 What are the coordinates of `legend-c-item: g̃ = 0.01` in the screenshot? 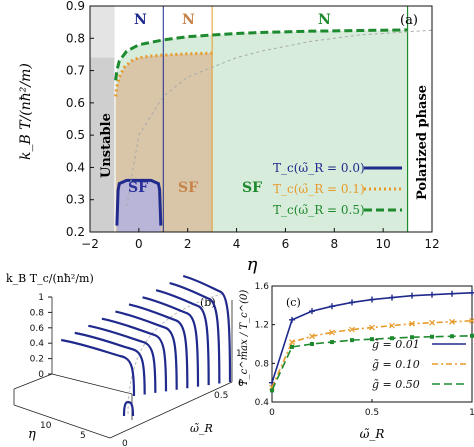 It's located at (396, 344).